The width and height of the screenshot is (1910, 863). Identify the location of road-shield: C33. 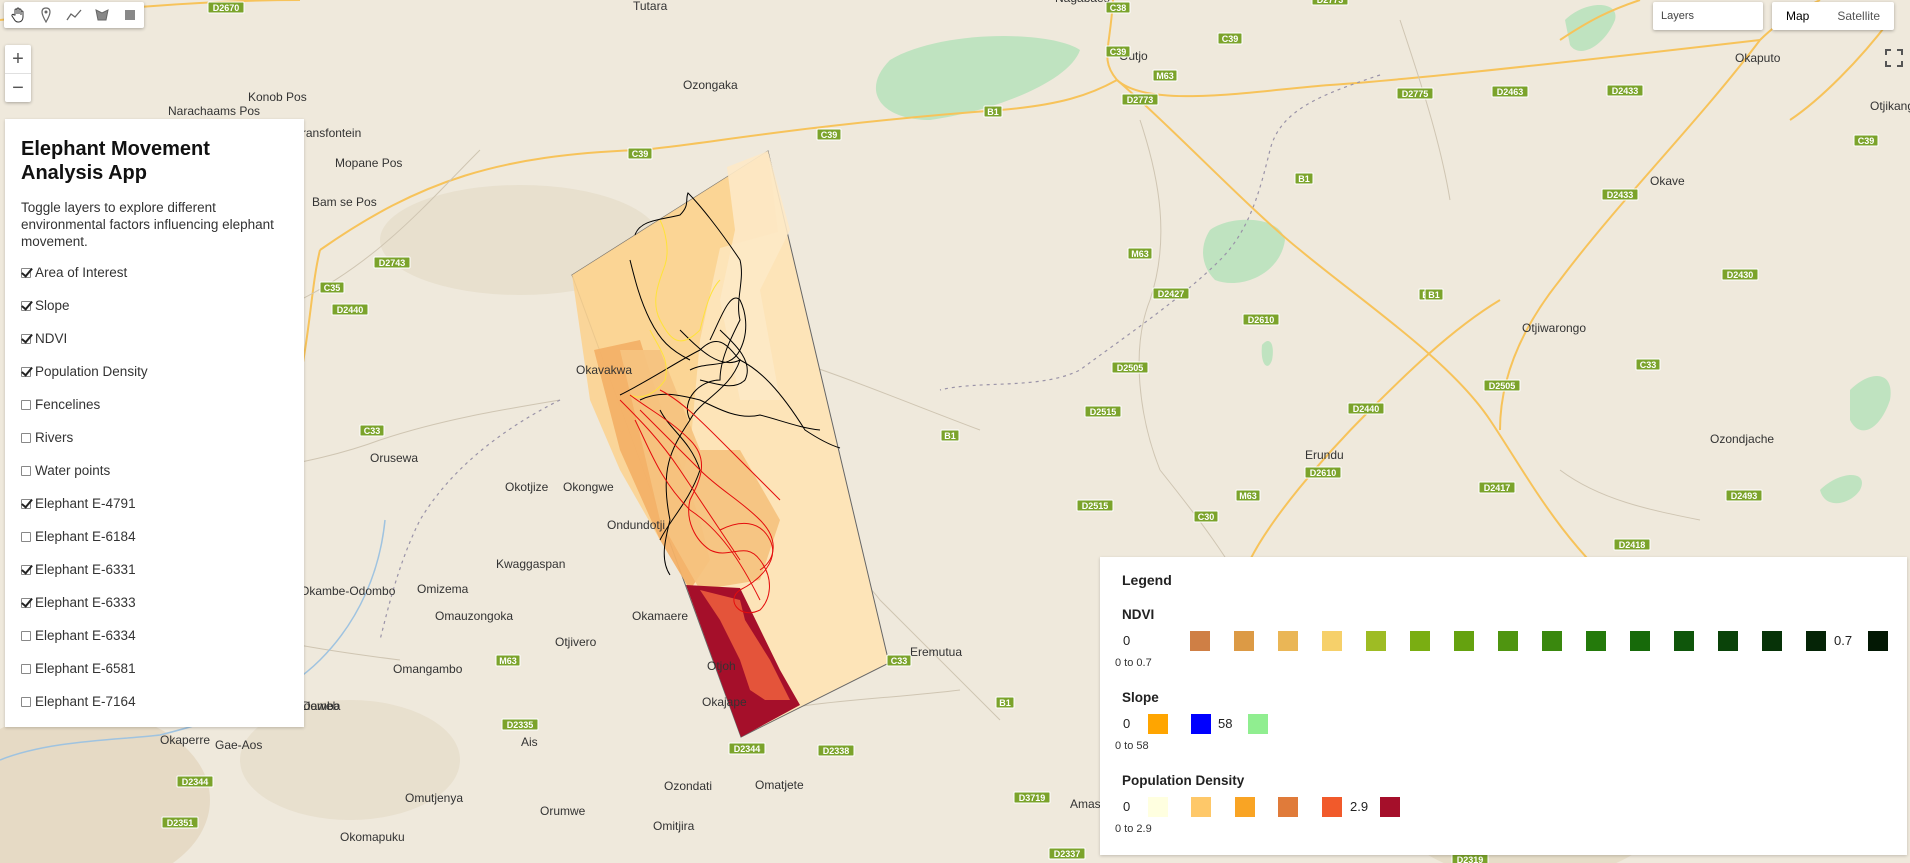
(372, 430).